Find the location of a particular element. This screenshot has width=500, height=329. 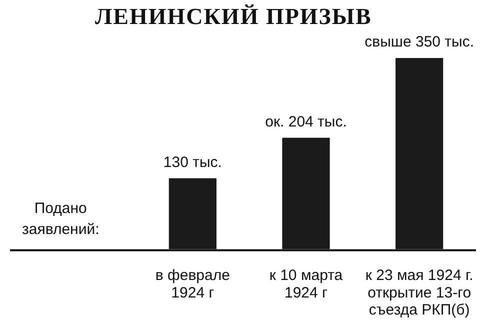

x-tick-label: к 10 марта 1924 г is located at coordinates (306, 284).